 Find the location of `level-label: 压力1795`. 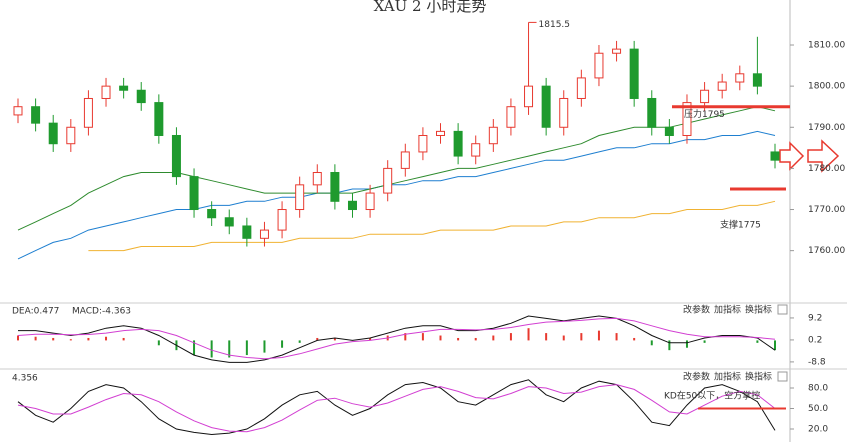

level-label: 压力1795 is located at coordinates (704, 114).